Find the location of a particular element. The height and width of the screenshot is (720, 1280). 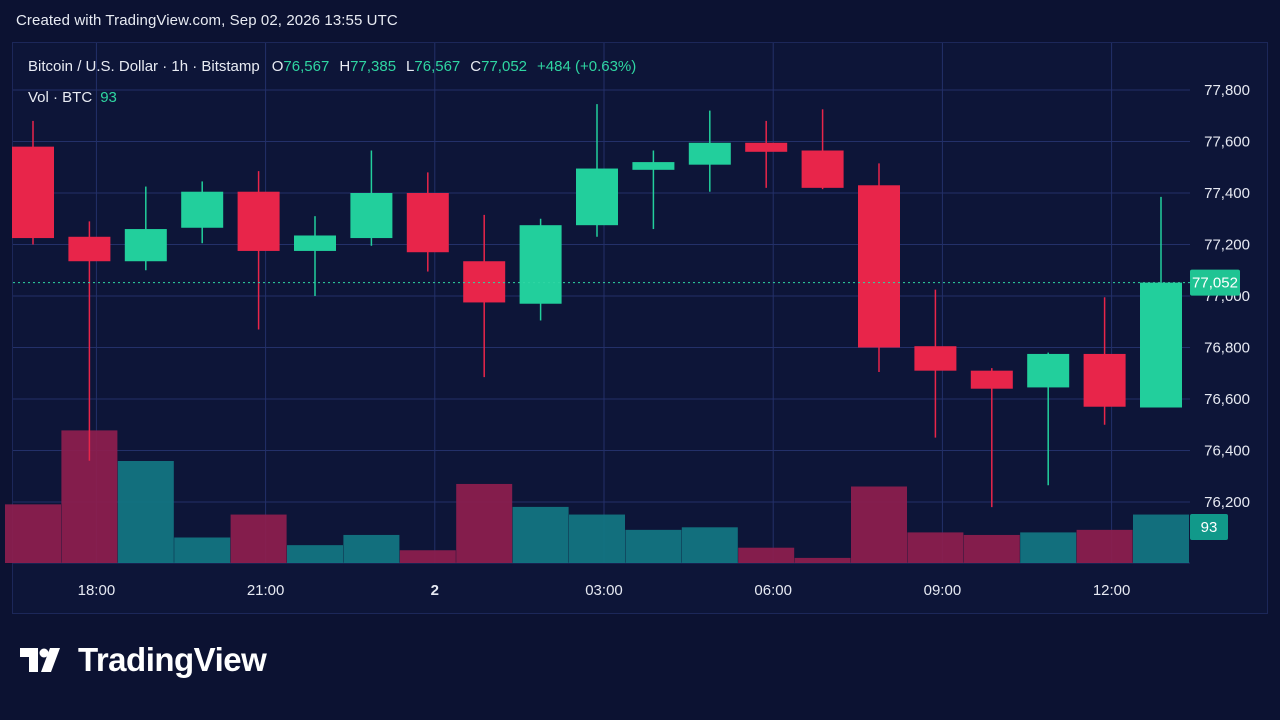

volume-tag: 93 is located at coordinates (1209, 527).